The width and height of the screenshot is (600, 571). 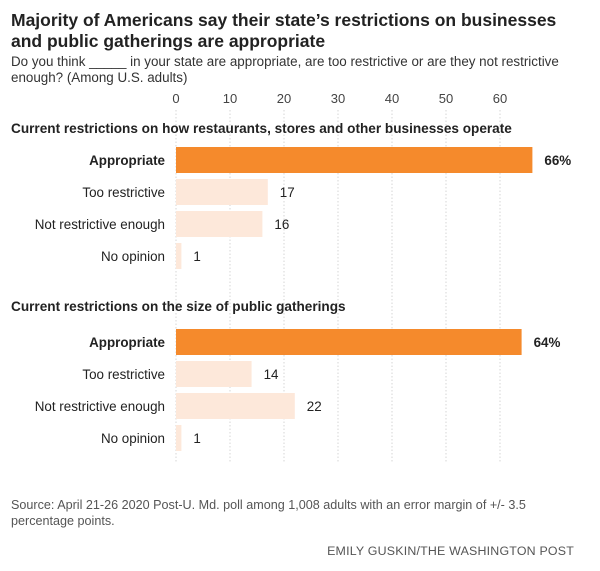 I want to click on value-label: 66%, so click(x=557, y=160).